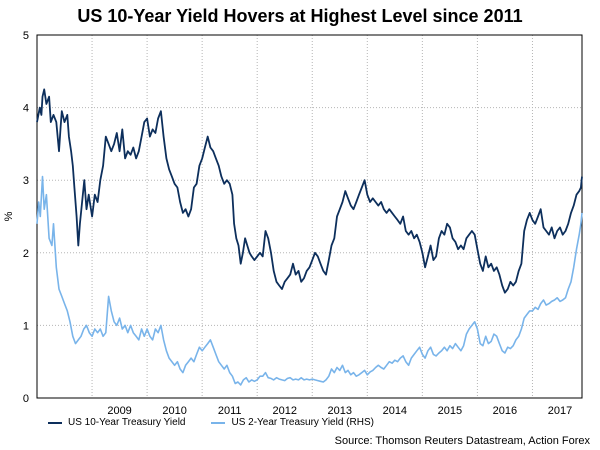 Image resolution: width=600 pixels, height=450 pixels. What do you see at coordinates (9, 216) in the screenshot?
I see `y-axis-label: %` at bounding box center [9, 216].